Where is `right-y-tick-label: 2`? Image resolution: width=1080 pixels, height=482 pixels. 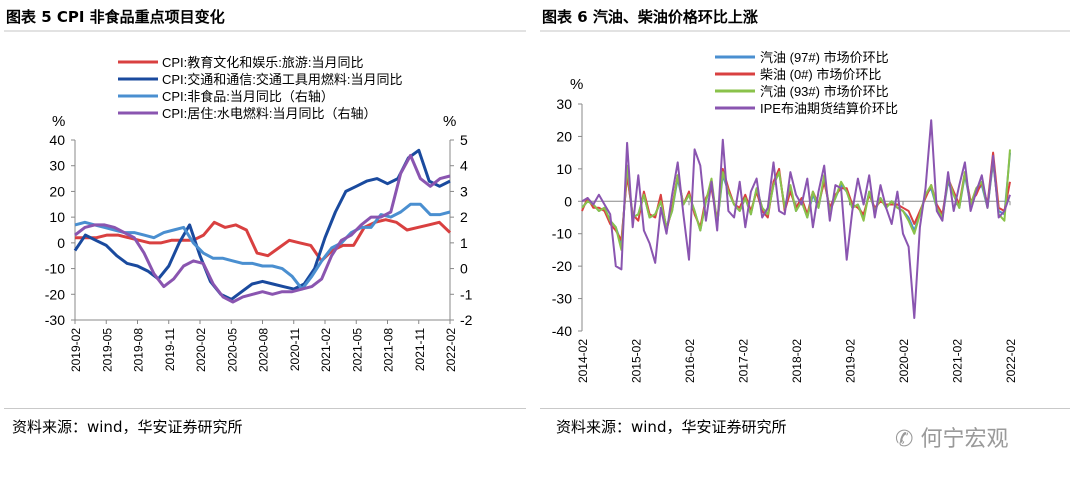 right-y-tick-label: 2 is located at coordinates (464, 217).